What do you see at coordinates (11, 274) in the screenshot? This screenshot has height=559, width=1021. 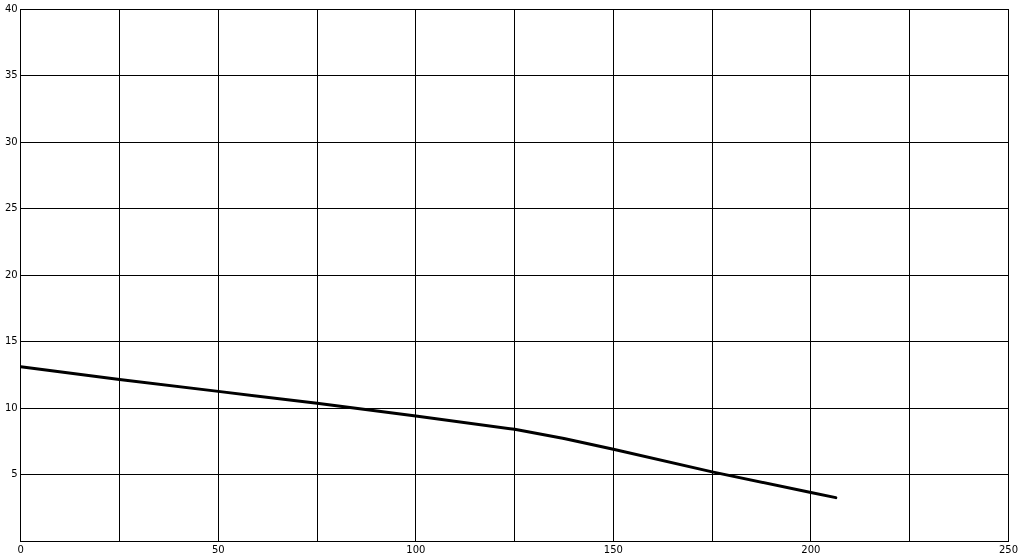 I see `y-tick-label: 20` at bounding box center [11, 274].